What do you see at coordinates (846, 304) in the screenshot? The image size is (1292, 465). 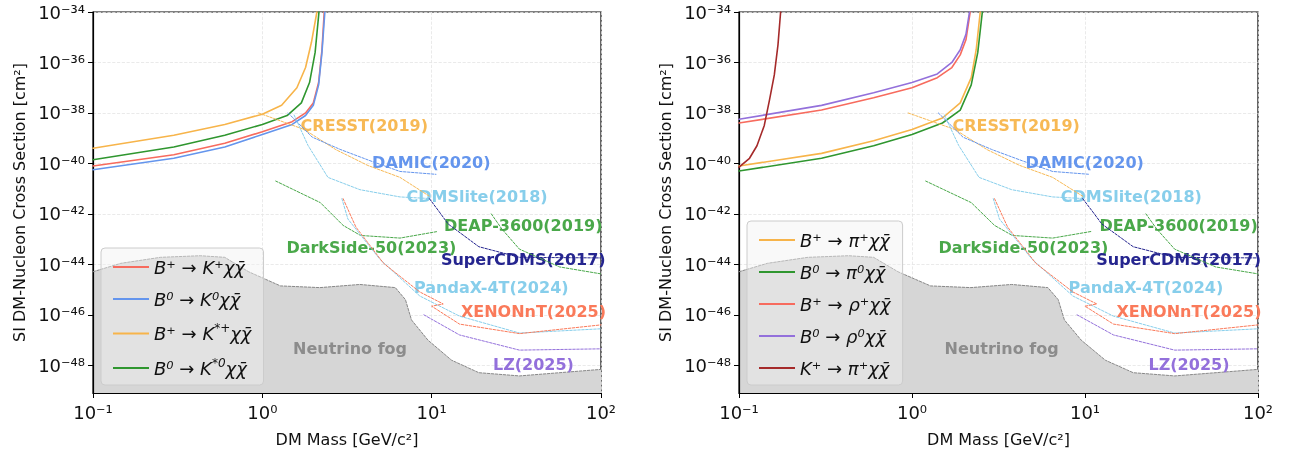 I see `legend-label: B⁺ → ρ⁺χχ̄` at bounding box center [846, 304].